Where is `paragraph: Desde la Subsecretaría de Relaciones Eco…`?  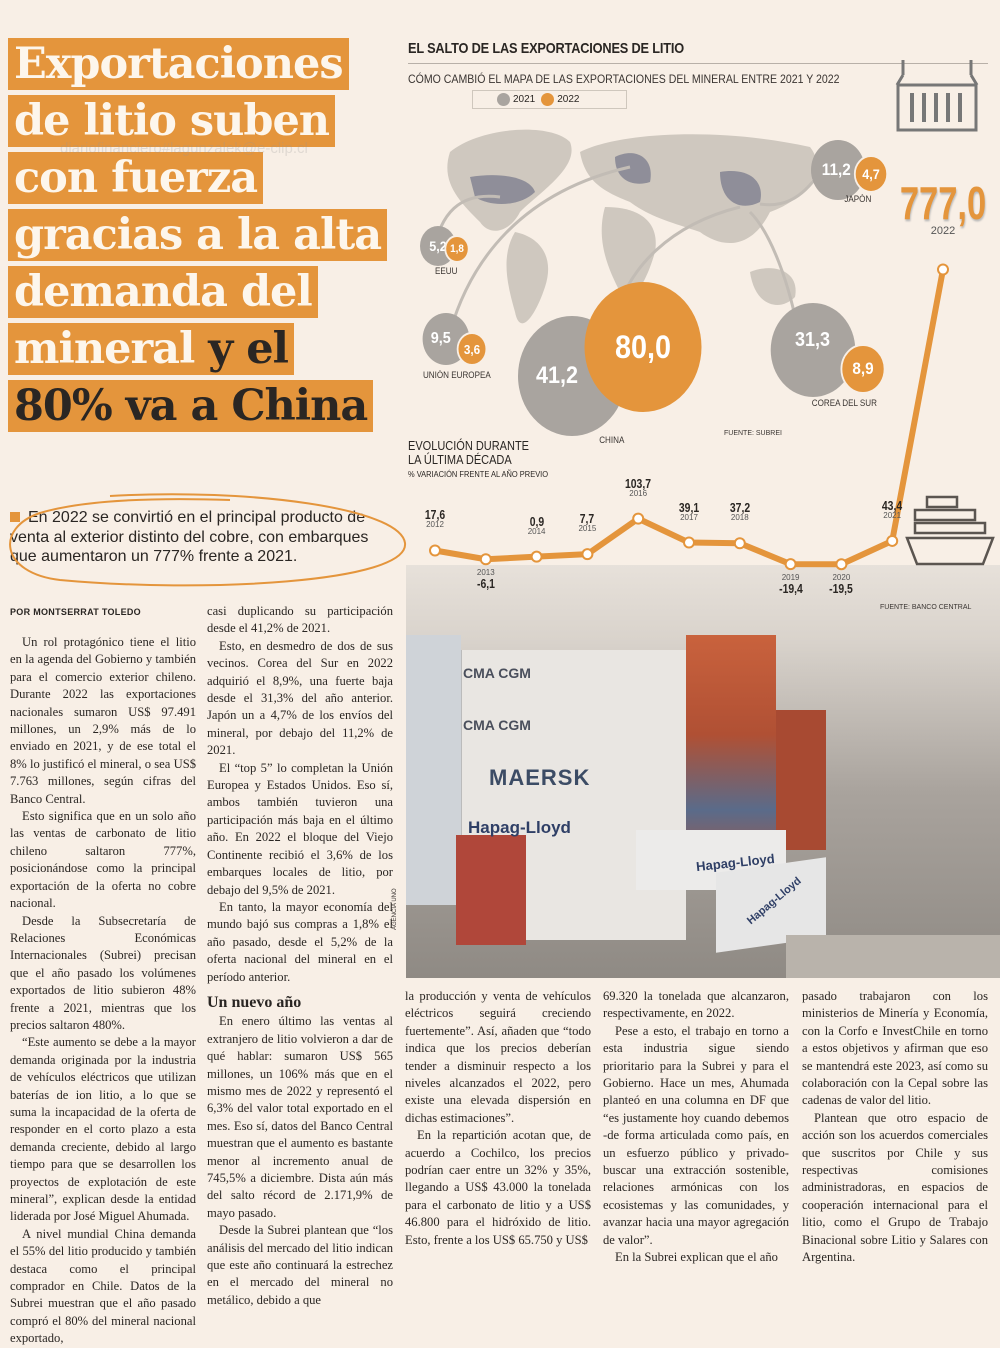
paragraph: Desde la Subsecretaría de Relaciones Eco… is located at coordinates (103, 972).